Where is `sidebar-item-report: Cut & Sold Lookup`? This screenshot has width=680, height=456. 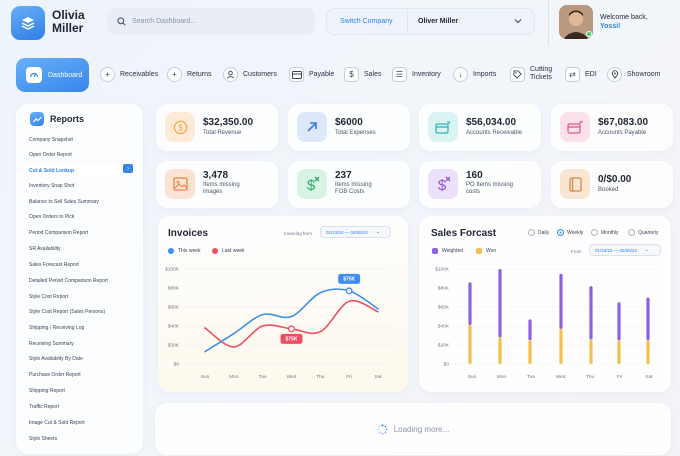
sidebar-item-report: Cut & Sold Lookup is located at coordinates (51, 171).